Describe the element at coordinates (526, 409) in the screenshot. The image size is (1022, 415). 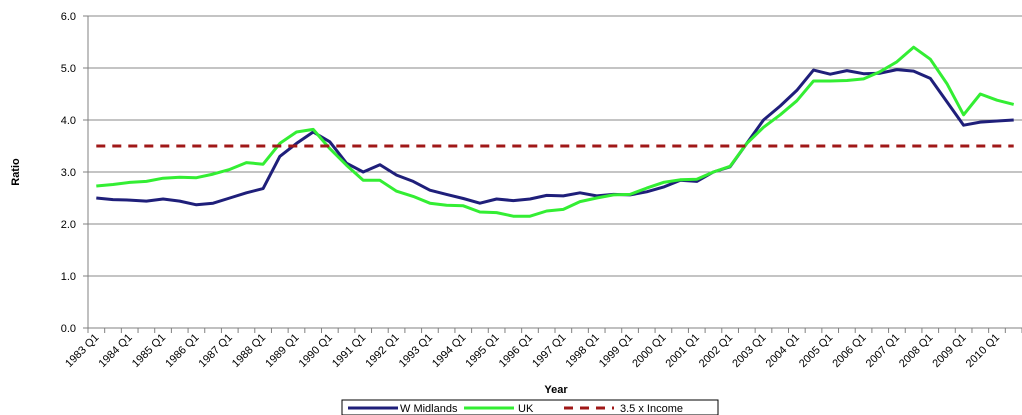
I see `legend-label: UK` at that location.